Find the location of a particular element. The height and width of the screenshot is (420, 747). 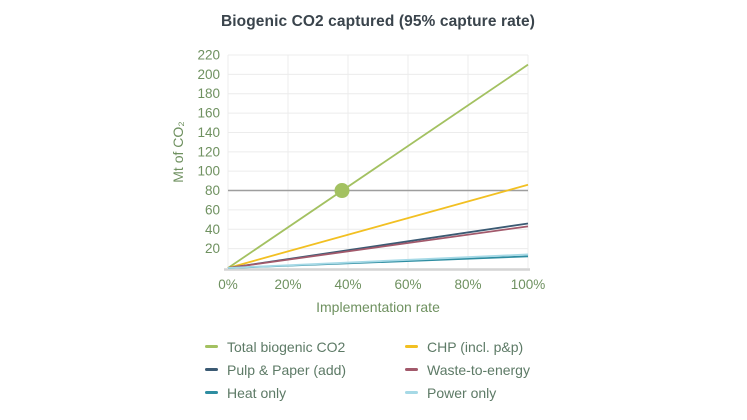

x-tick-label: 40% is located at coordinates (347, 284).